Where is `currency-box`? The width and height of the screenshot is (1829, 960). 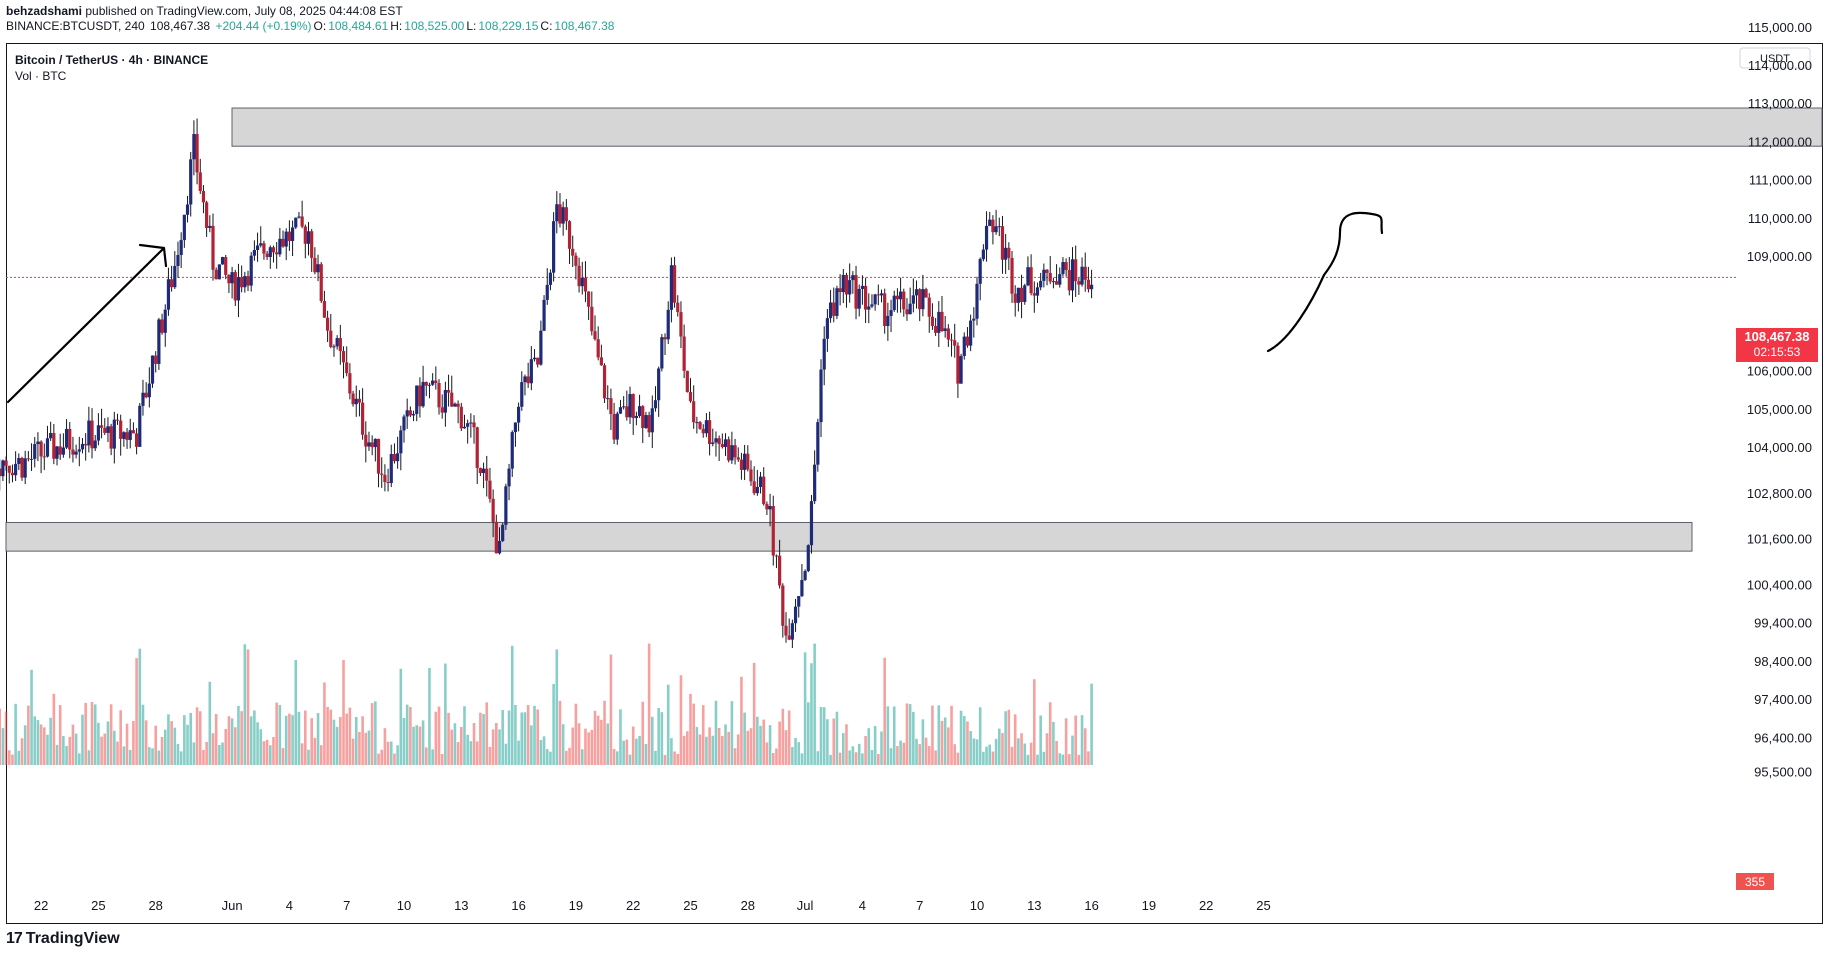 currency-box is located at coordinates (1775, 58).